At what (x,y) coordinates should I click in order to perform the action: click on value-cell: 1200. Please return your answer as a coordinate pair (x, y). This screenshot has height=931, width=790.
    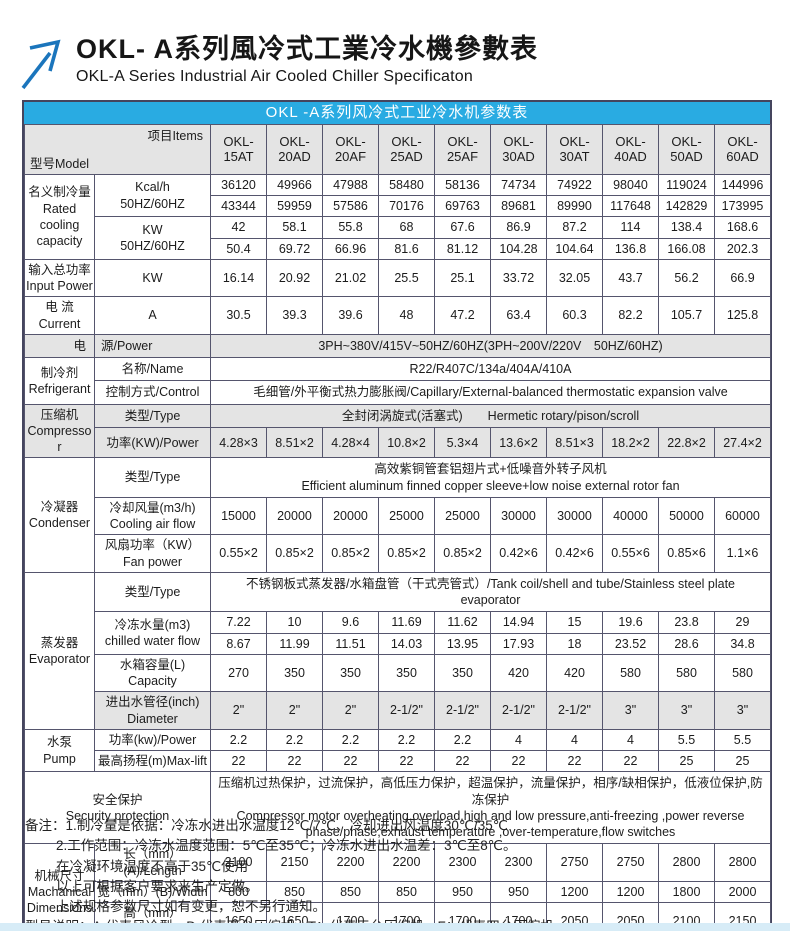
    Looking at the image, I should click on (574, 892).